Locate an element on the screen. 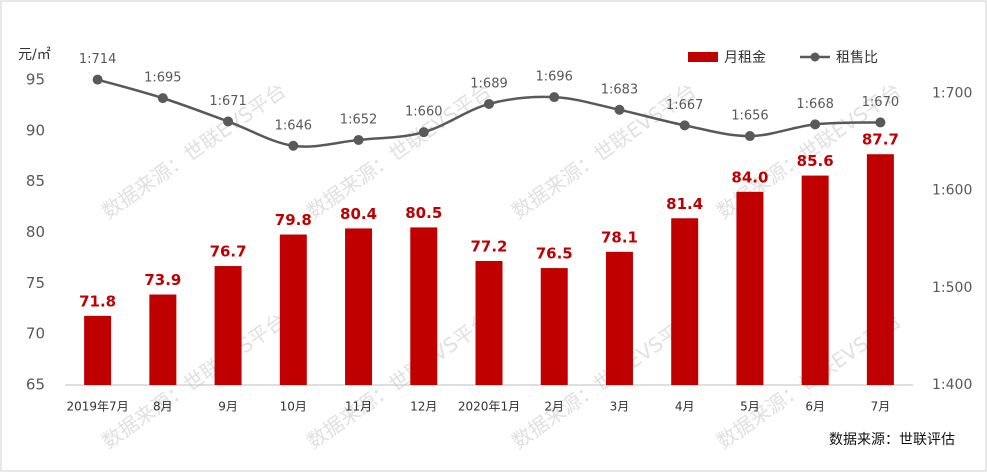  y2-tick-label: 1:500 is located at coordinates (952, 288).